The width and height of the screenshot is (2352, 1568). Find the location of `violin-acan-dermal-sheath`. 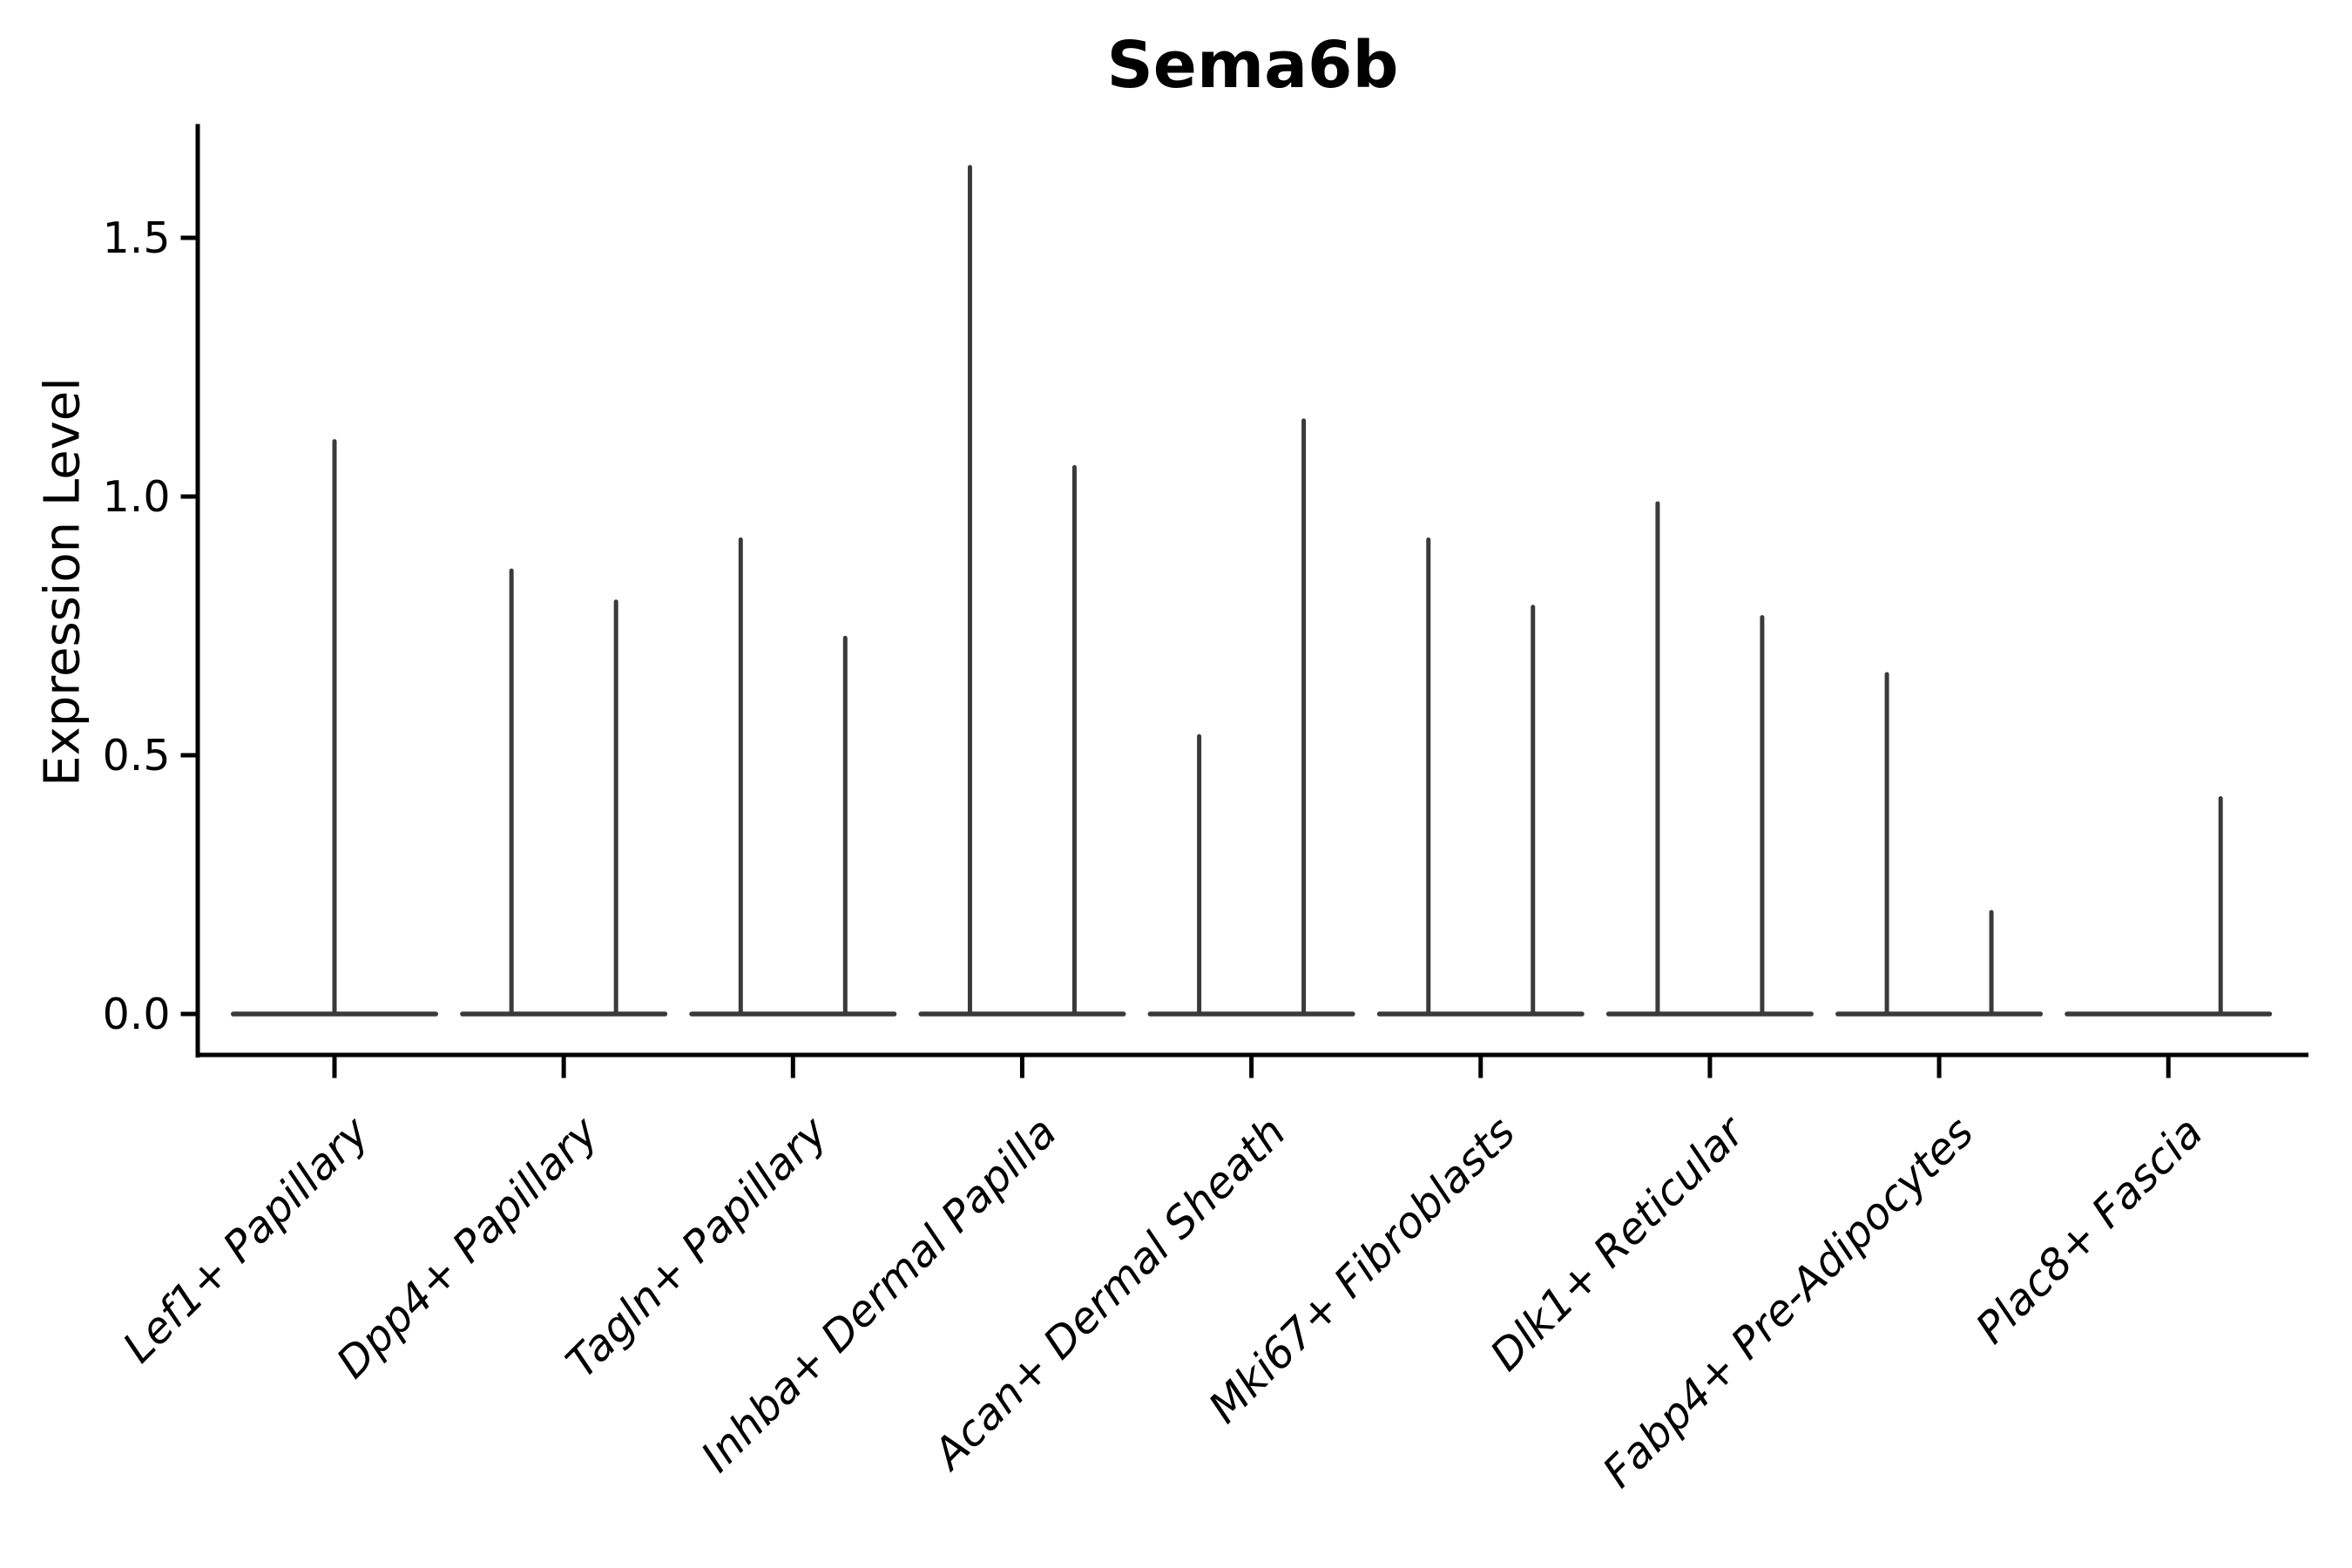

violin-acan-dermal-sheath is located at coordinates (1251, 717).